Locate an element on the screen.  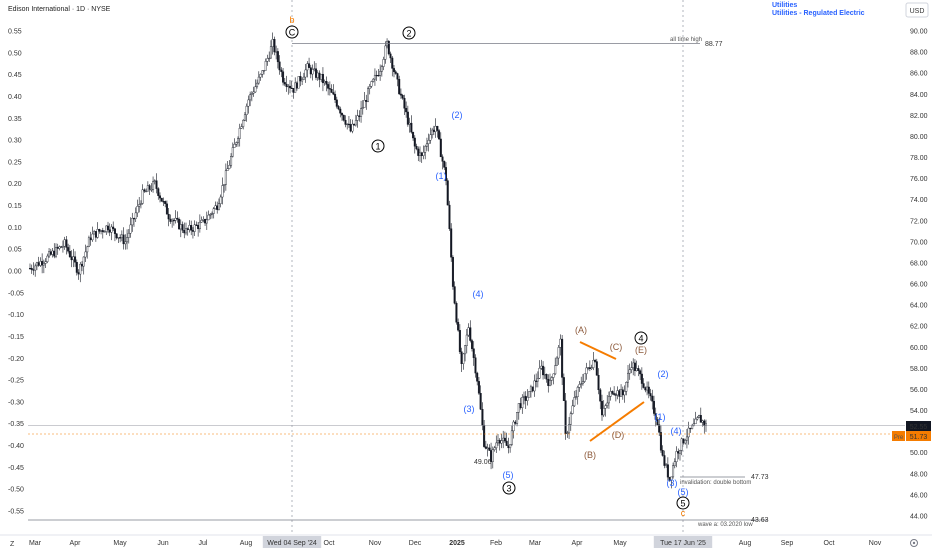
pre-market-value: 51.73 is located at coordinates (919, 437).